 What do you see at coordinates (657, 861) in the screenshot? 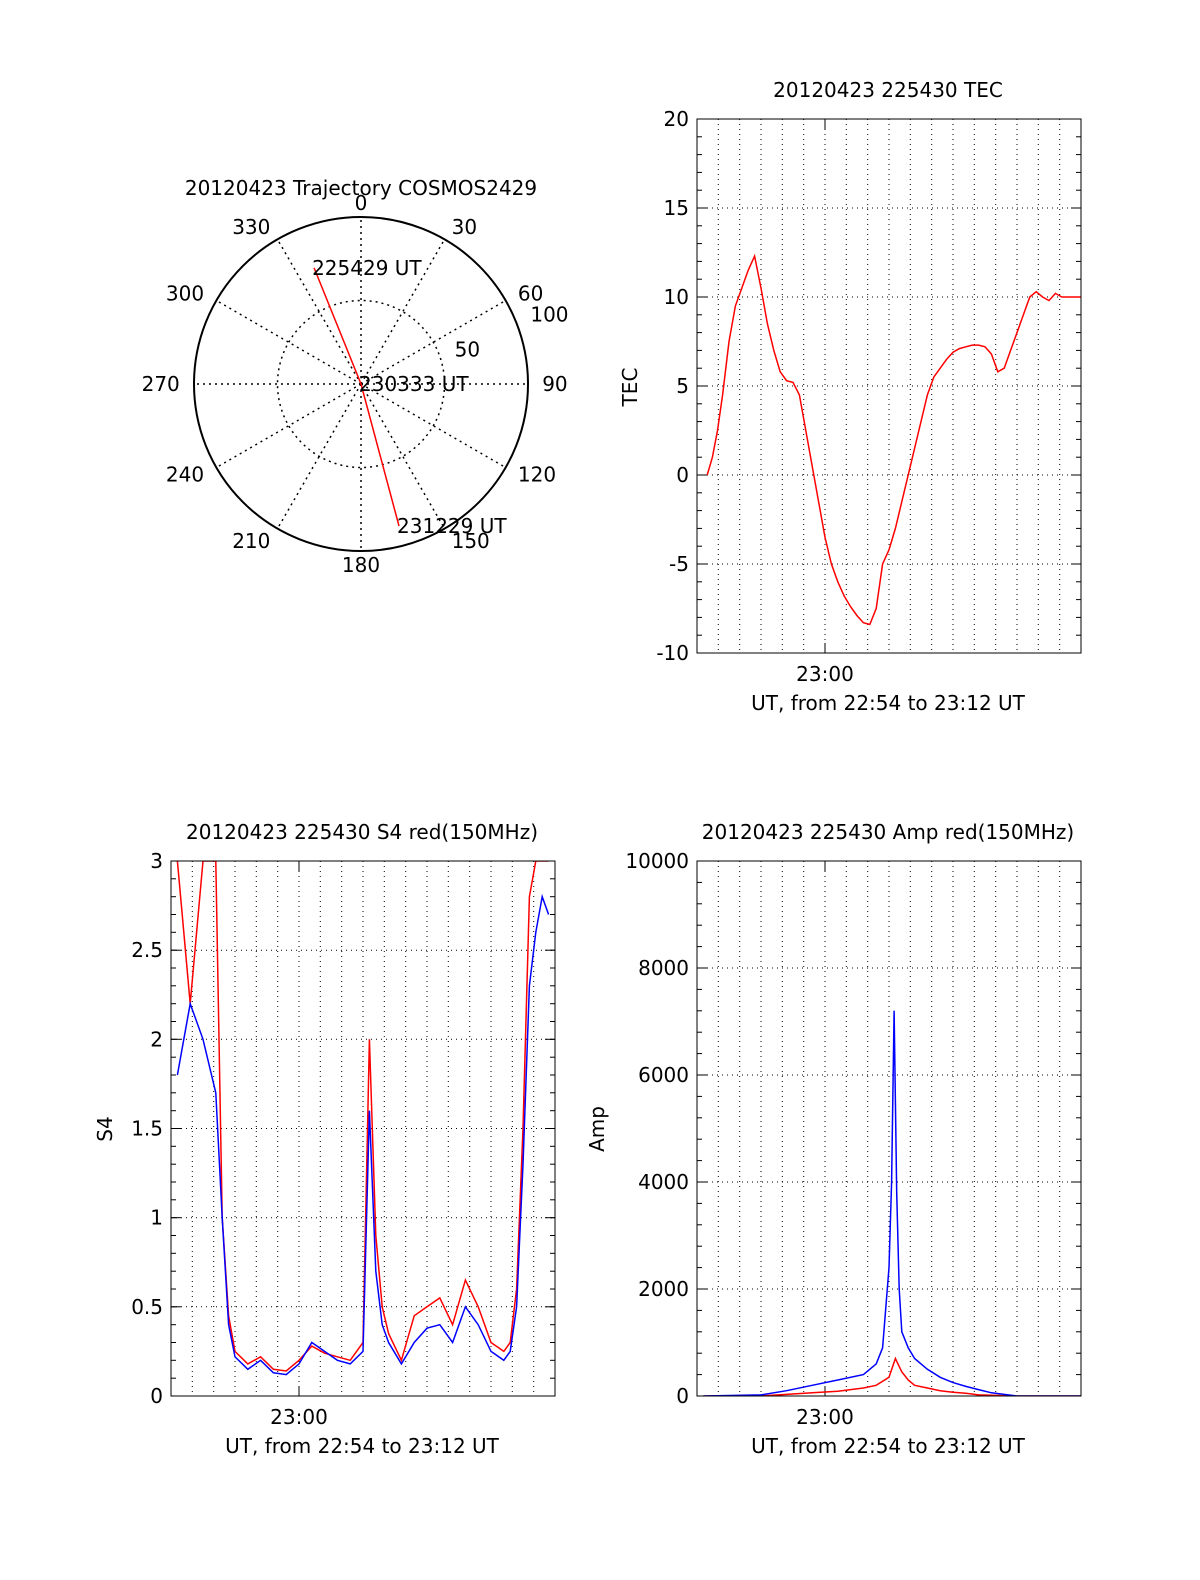
I see `y-tick-label: 10000` at bounding box center [657, 861].